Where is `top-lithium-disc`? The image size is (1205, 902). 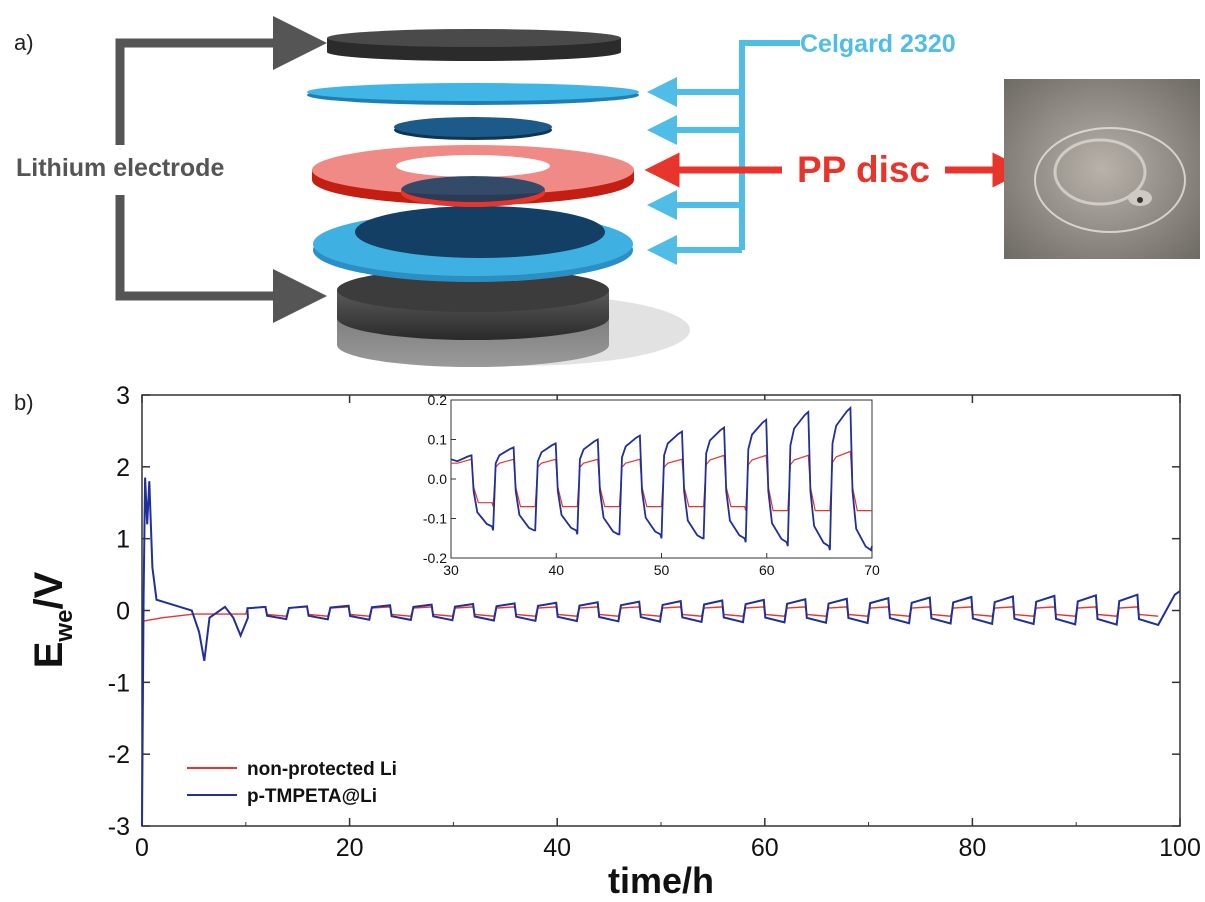 top-lithium-disc is located at coordinates (474, 45).